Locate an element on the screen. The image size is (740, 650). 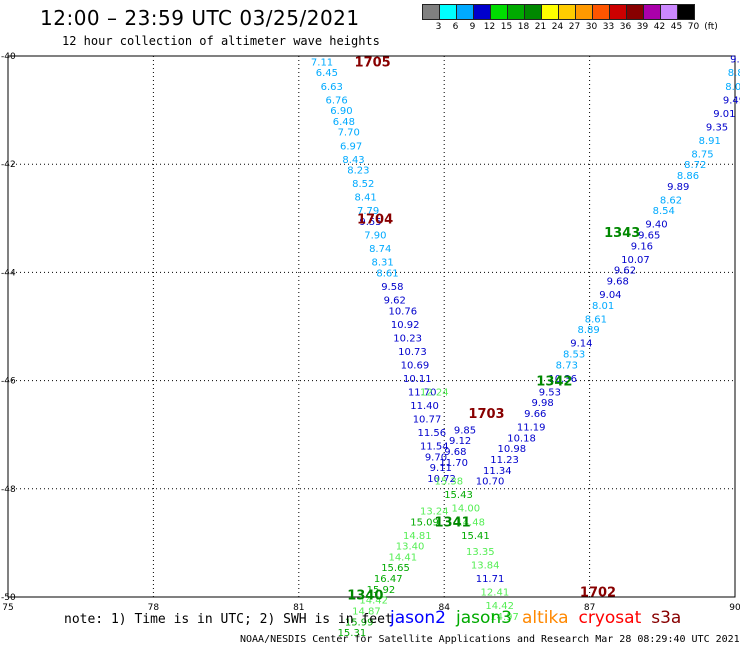
x-tick-label: 90 is located at coordinates (734, 608).